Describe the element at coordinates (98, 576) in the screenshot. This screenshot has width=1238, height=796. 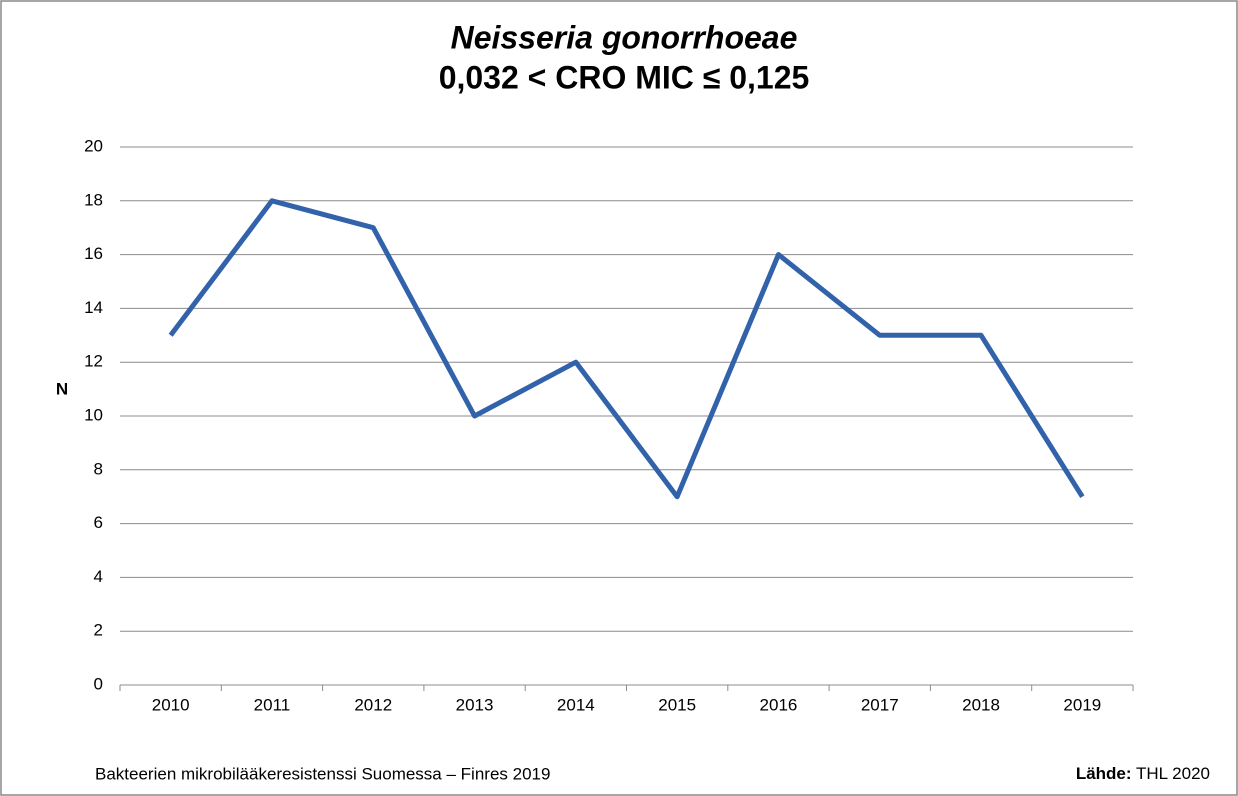
I see `y-tick-label: 4` at that location.